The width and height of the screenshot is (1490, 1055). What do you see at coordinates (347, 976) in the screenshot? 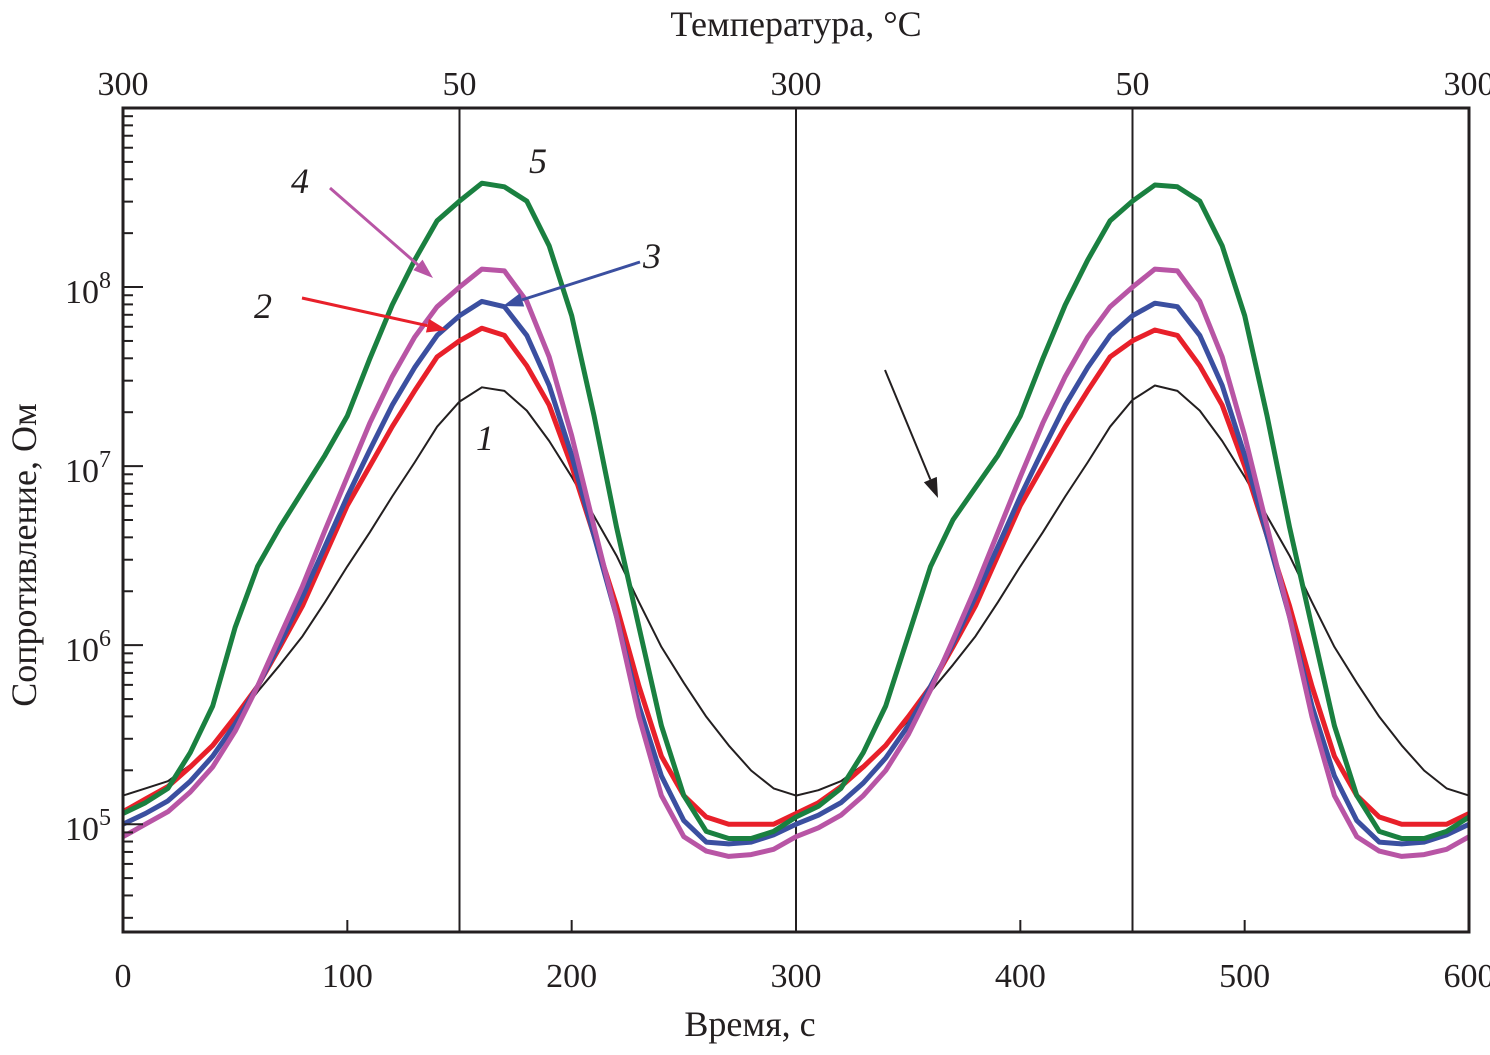
I see `x-tick-label: 100` at bounding box center [347, 976].